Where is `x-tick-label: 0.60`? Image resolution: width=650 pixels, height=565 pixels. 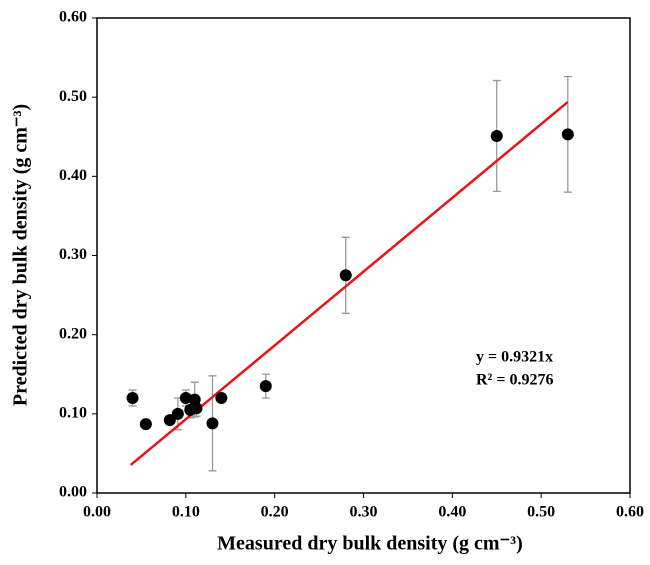
x-tick-label: 0.60 is located at coordinates (630, 512).